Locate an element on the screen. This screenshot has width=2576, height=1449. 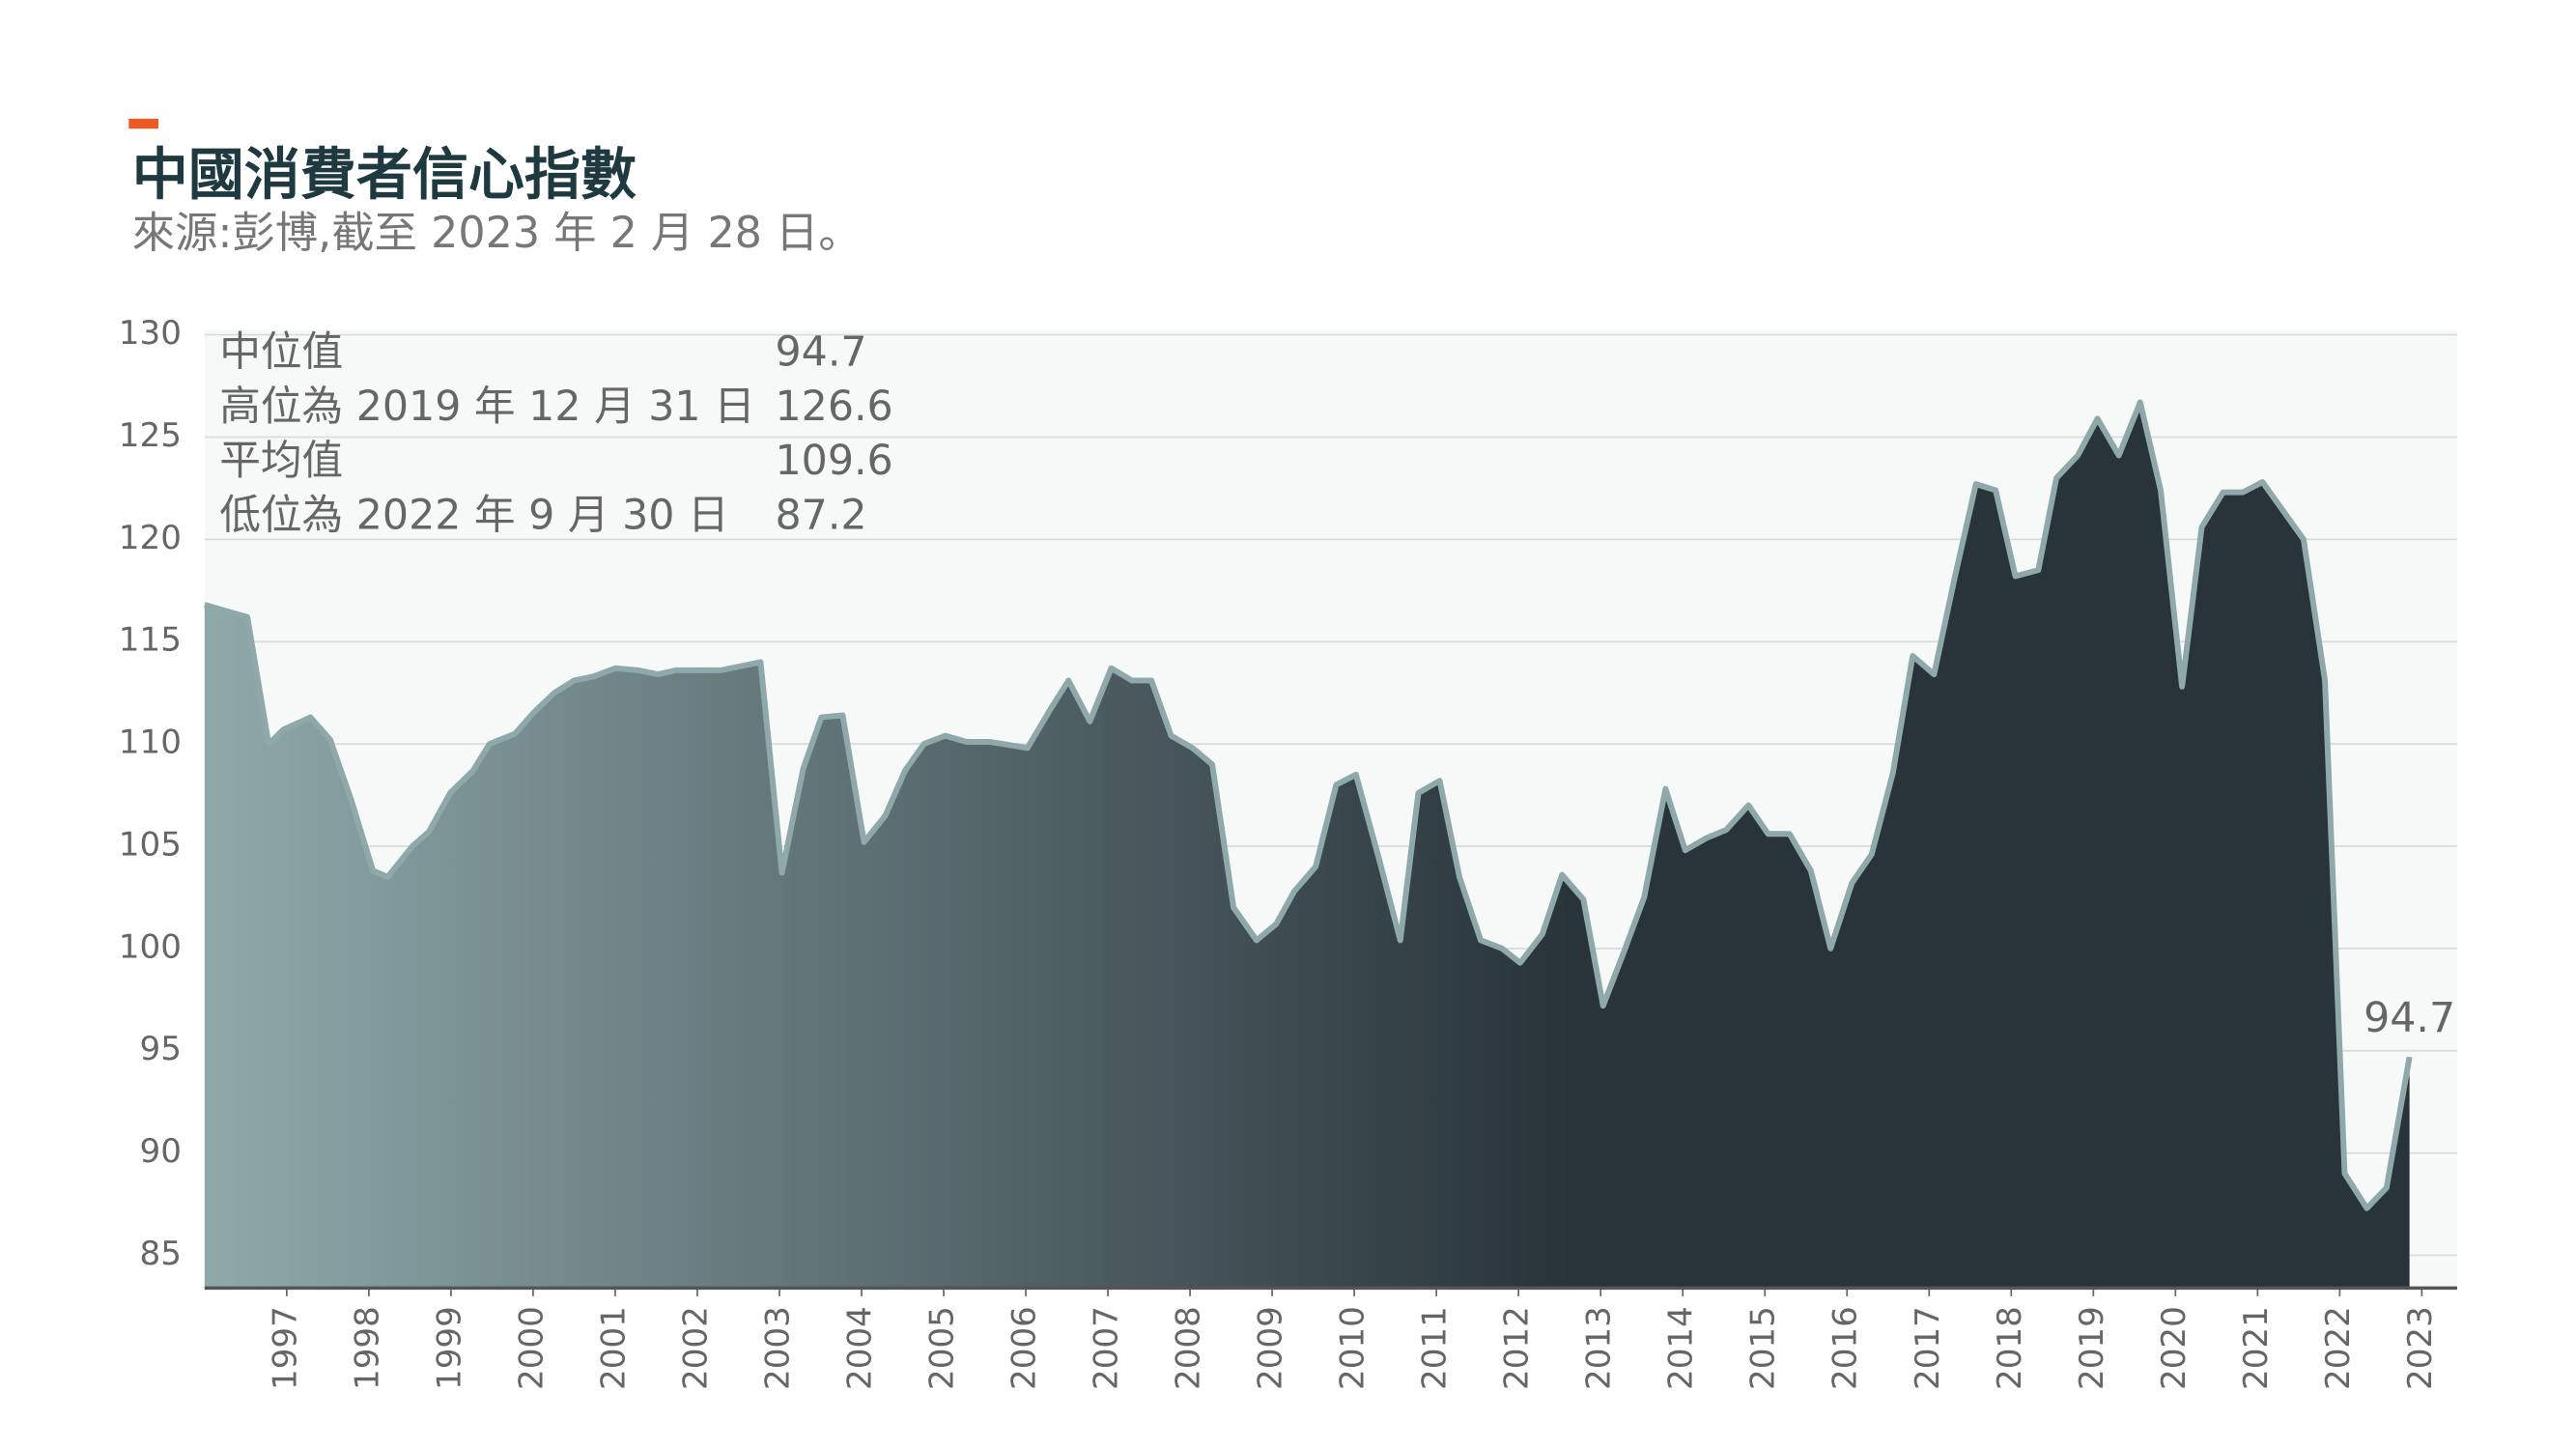
x-tick-label: 2023 is located at coordinates (2420, 1348).